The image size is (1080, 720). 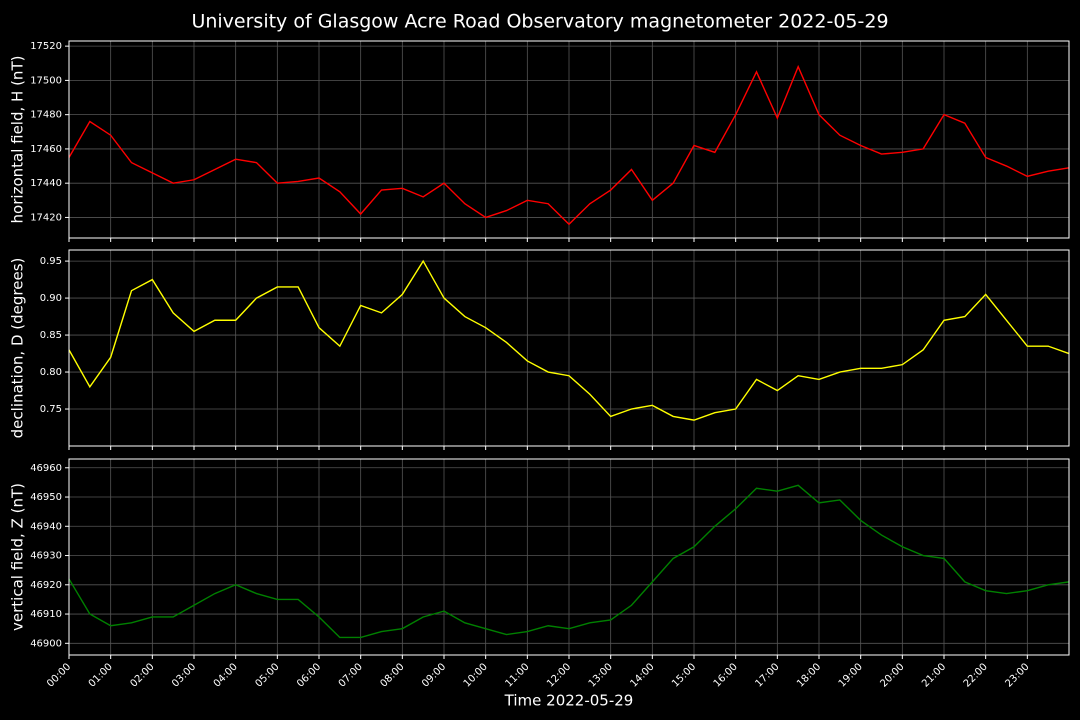 I want to click on x-axis-label: Time 2022-05-29, so click(x=569, y=701).